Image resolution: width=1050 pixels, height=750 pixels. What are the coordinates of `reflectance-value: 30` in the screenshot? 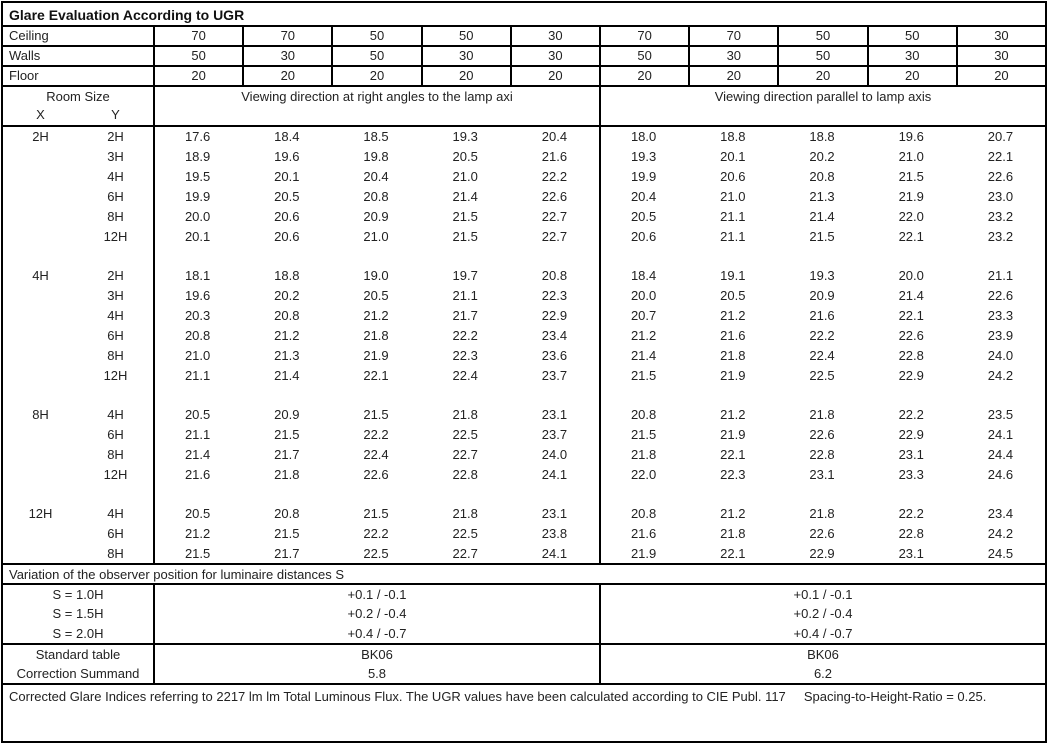 It's located at (554, 36).